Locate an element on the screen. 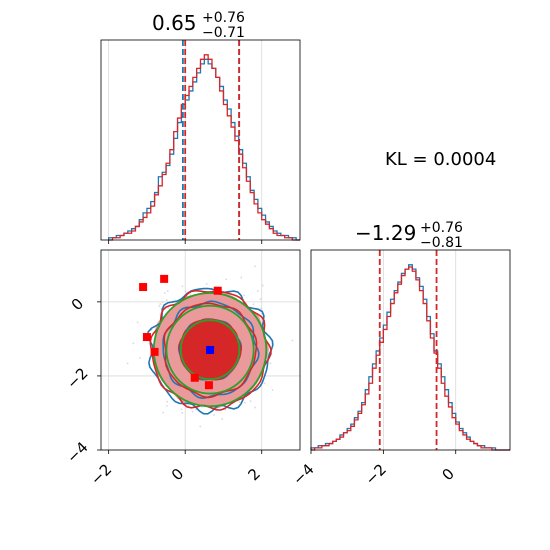 The image size is (550, 550). contour-red is located at coordinates (210, 349).